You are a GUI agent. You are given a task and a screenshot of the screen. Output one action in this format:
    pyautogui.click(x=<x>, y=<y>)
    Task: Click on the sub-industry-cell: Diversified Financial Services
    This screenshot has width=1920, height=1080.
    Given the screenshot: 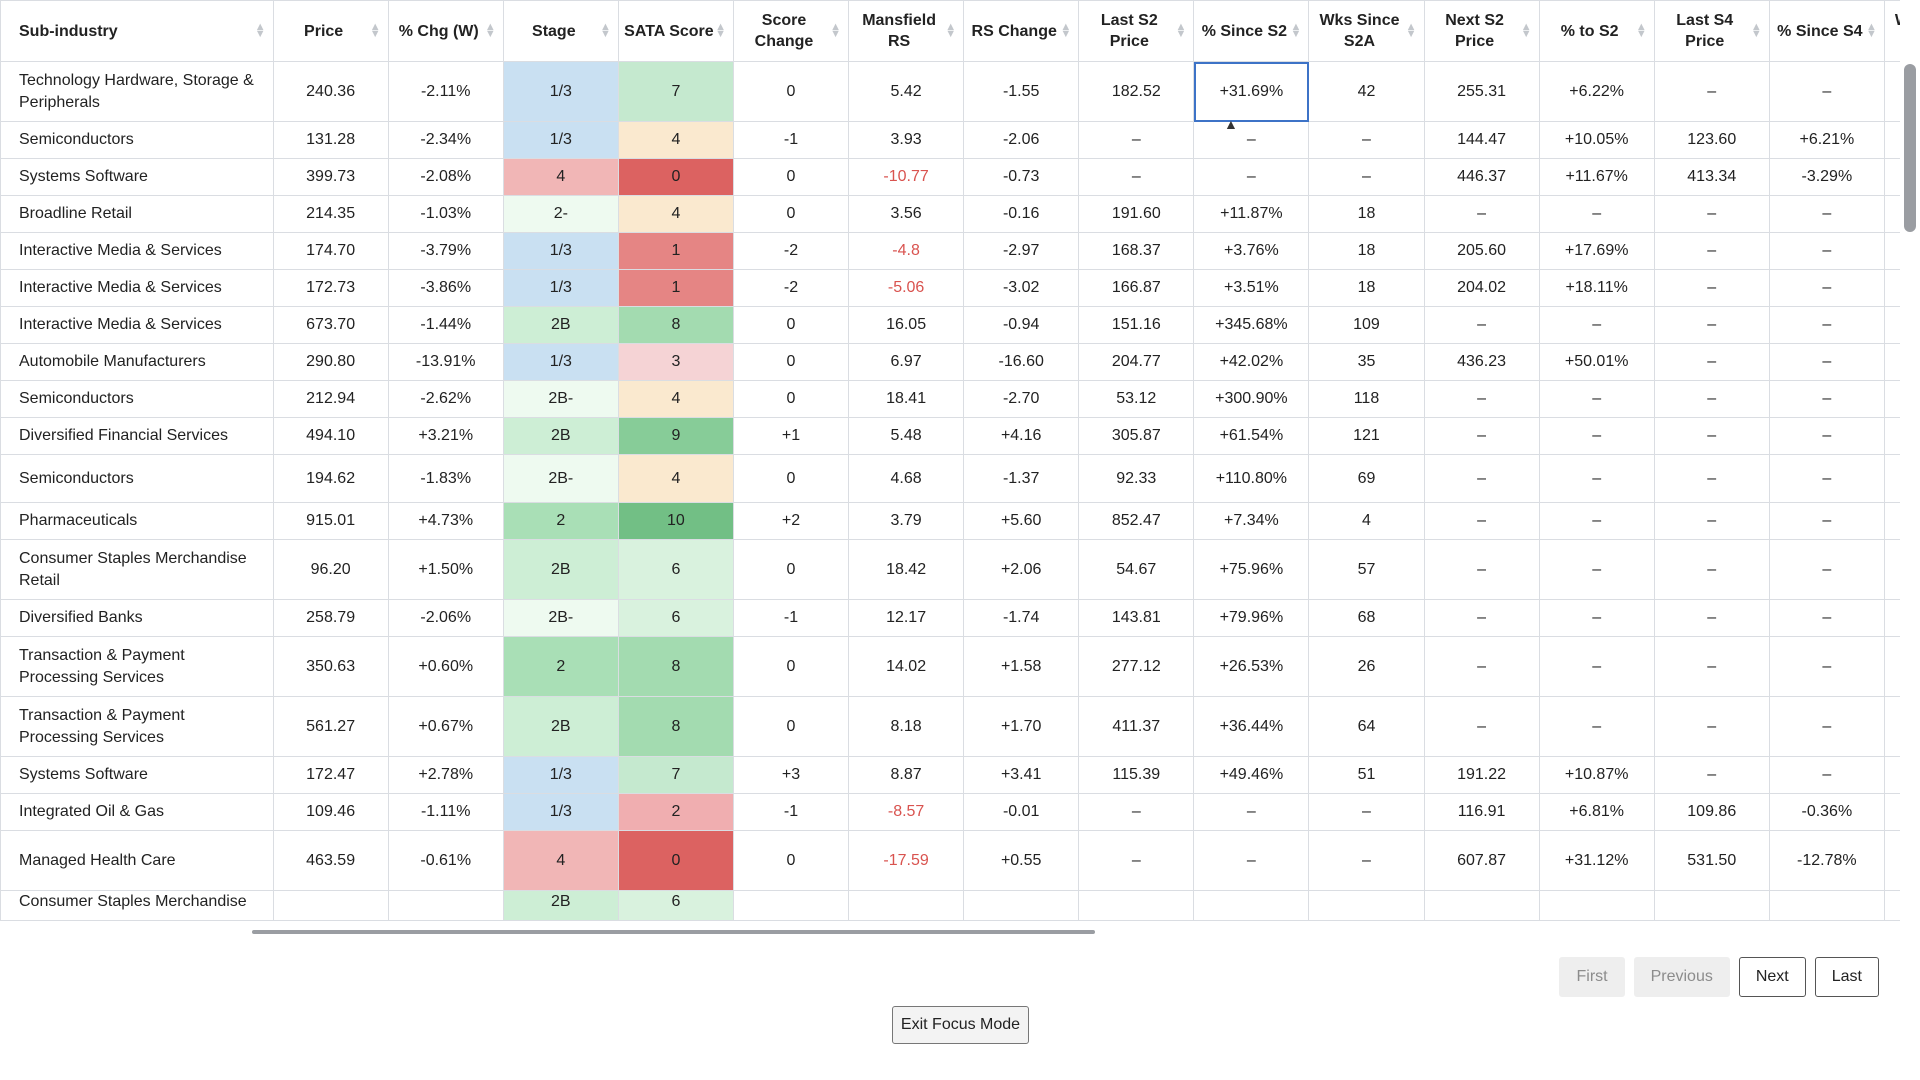 What is the action you would take?
    pyautogui.click(x=137, y=436)
    